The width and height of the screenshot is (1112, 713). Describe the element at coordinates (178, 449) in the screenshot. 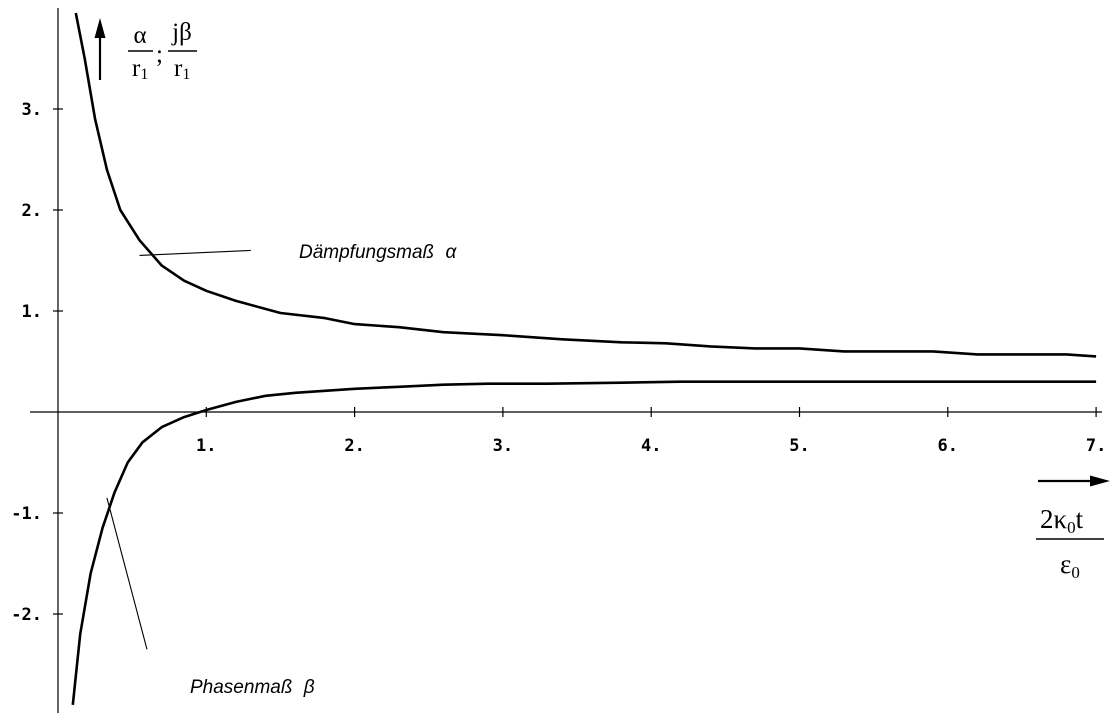

I see `annotation-leaders` at that location.